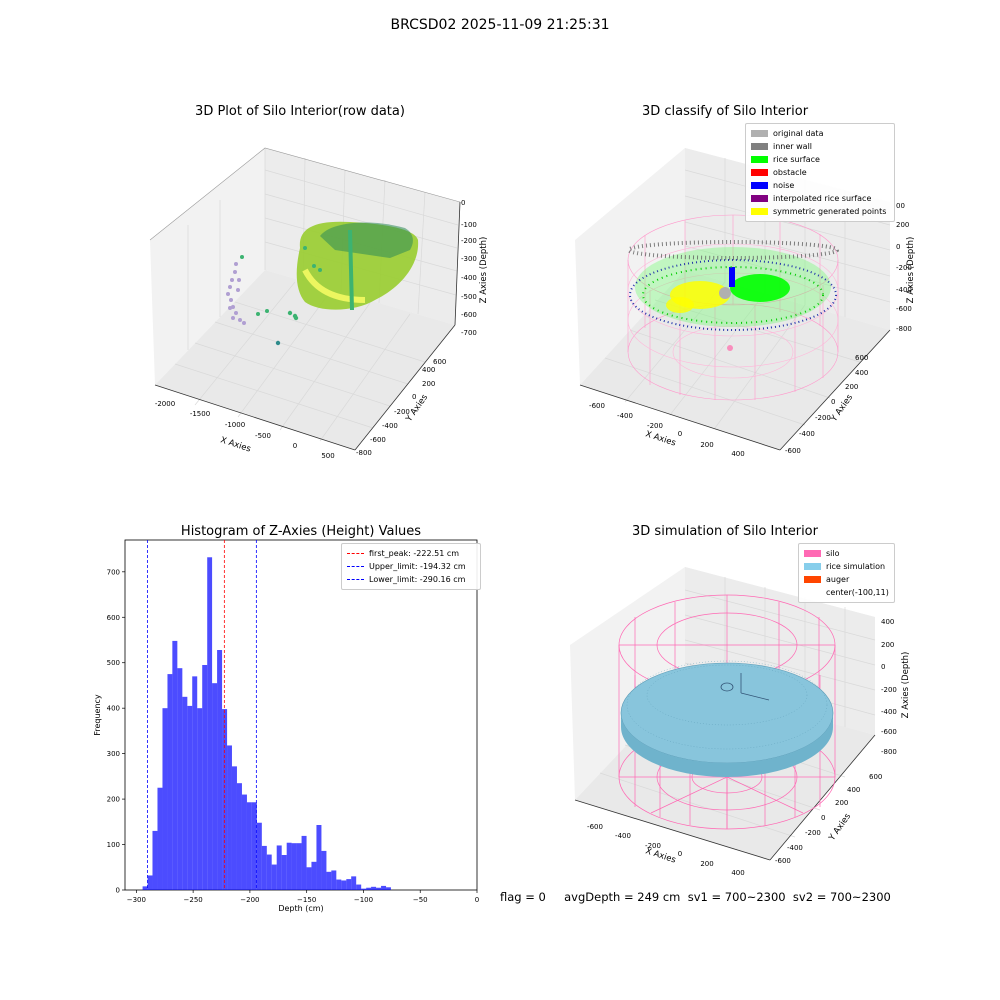 The image size is (1000, 1000). What do you see at coordinates (235, 444) in the screenshot?
I see `x-axis-label: X Axies` at bounding box center [235, 444].